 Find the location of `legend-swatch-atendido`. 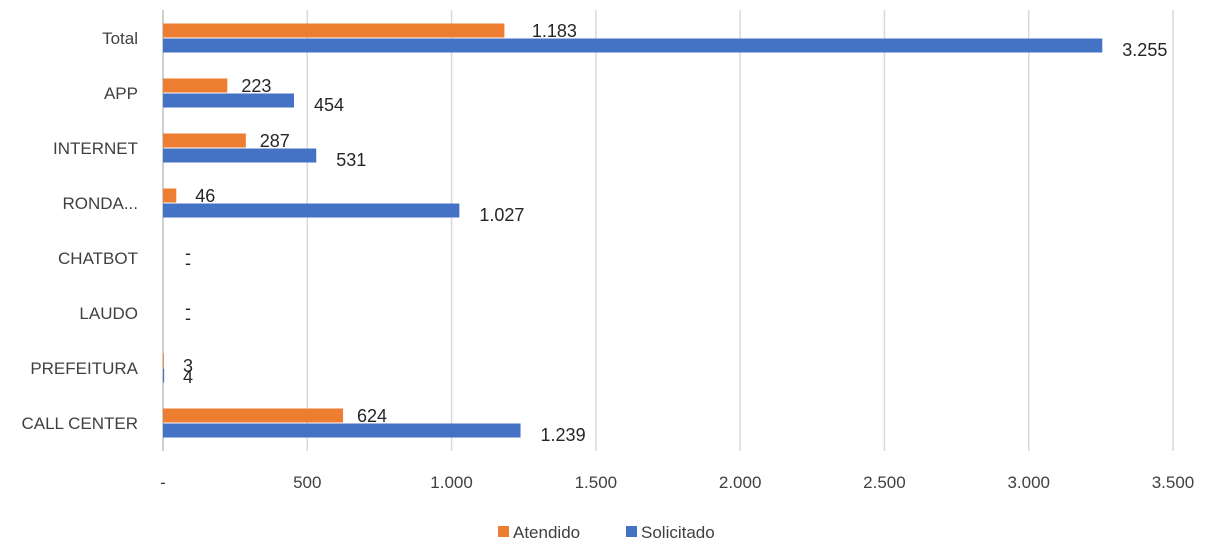

legend-swatch-atendido is located at coordinates (503, 531).